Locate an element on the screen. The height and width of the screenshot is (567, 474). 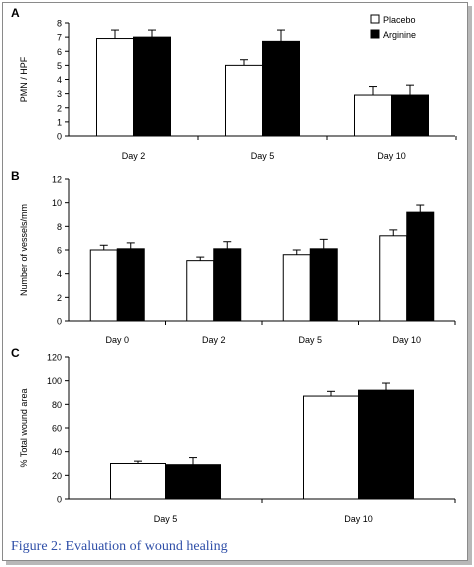
y-tick-label: 80 is located at coordinates (57, 405).